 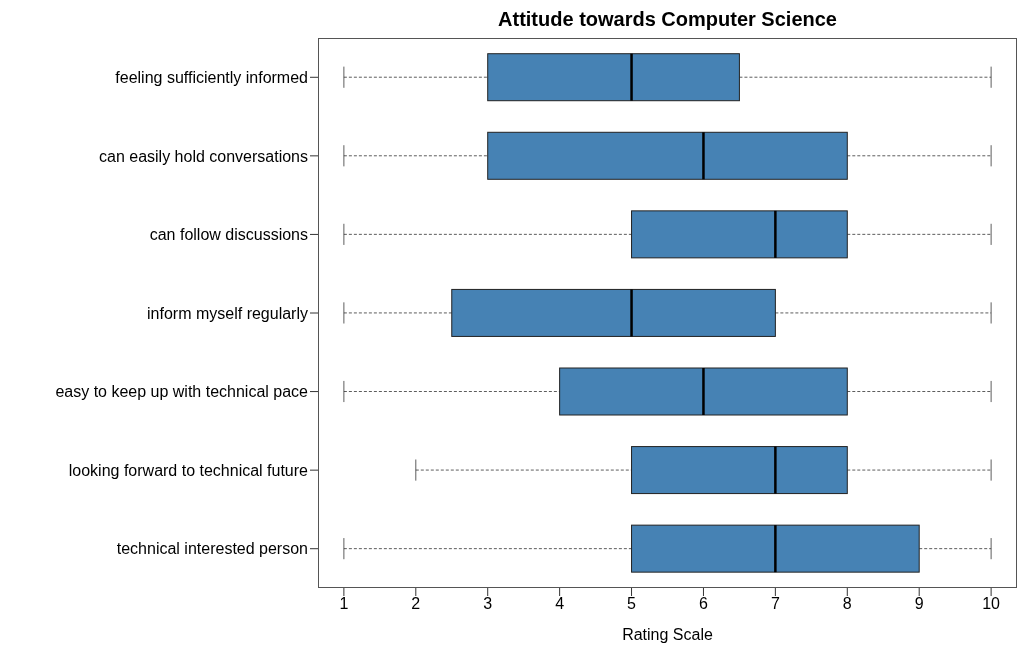 I want to click on y-tick-label: inform myself regularly, so click(x=227, y=313).